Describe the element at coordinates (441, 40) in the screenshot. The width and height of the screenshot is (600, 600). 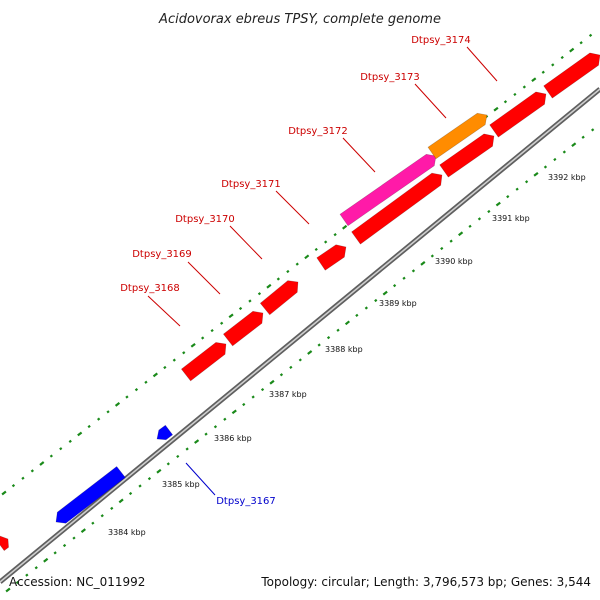
I see `gene-label: Dtpsy_3174` at that location.